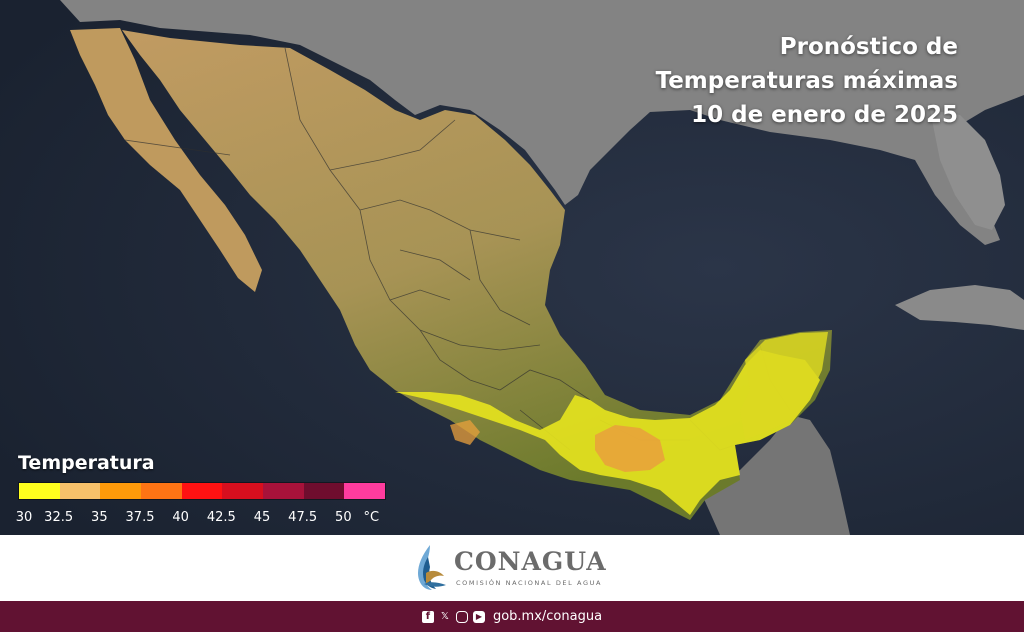 Image resolution: width=1024 pixels, height=632 pixels. I want to click on temperature-legend: Temperatura 30 32.5 35 37.5 40 42.5 45 47.5 50 °C, so click(206, 490).